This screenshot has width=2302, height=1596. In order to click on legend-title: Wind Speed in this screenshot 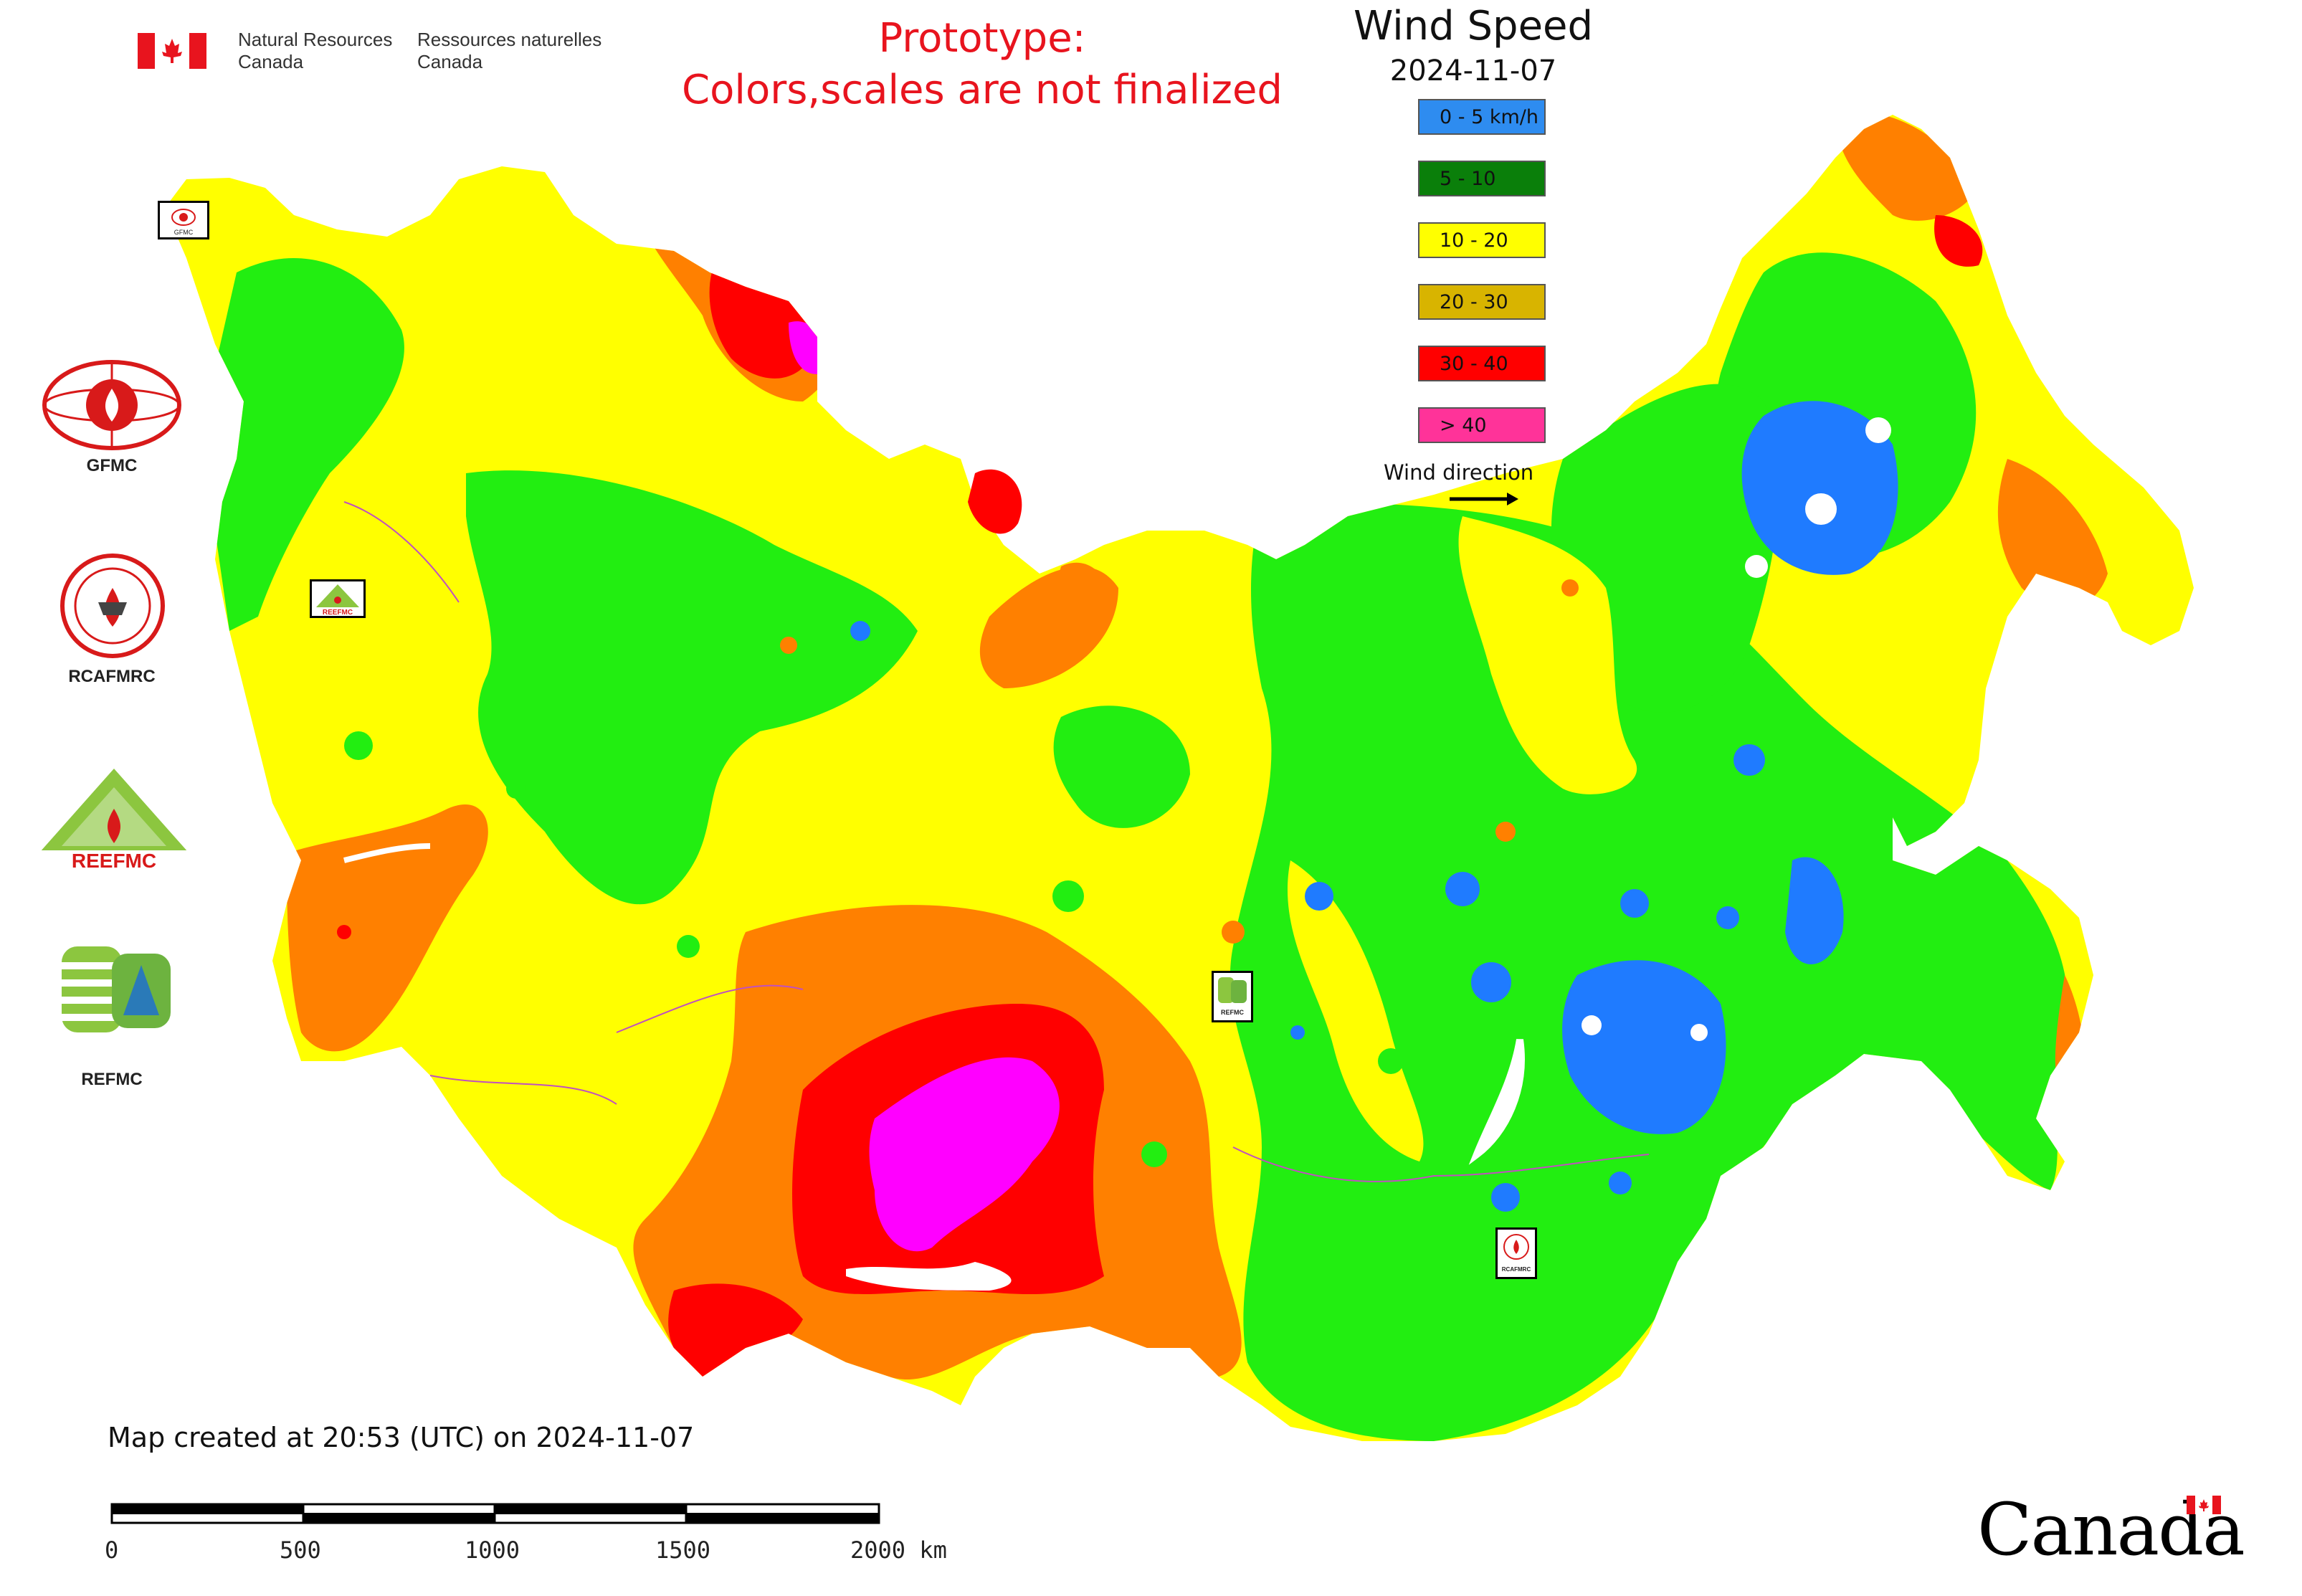, I will do `click(1474, 26)`.